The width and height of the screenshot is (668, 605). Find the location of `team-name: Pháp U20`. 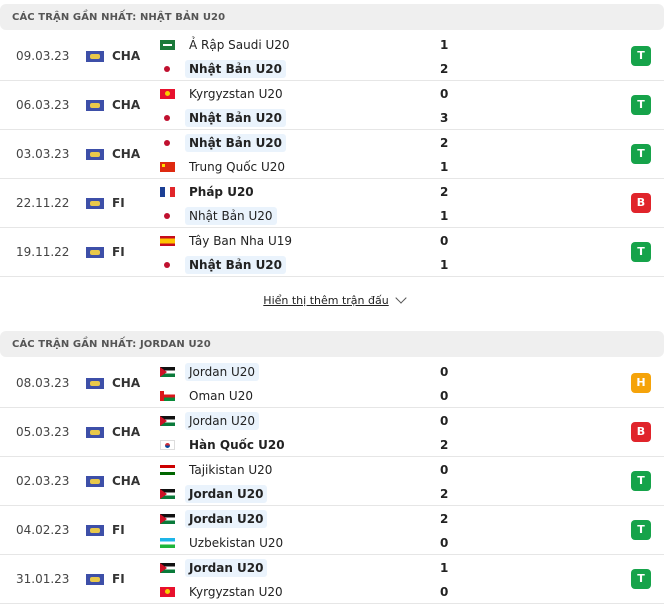

team-name: Pháp U20 is located at coordinates (221, 192).